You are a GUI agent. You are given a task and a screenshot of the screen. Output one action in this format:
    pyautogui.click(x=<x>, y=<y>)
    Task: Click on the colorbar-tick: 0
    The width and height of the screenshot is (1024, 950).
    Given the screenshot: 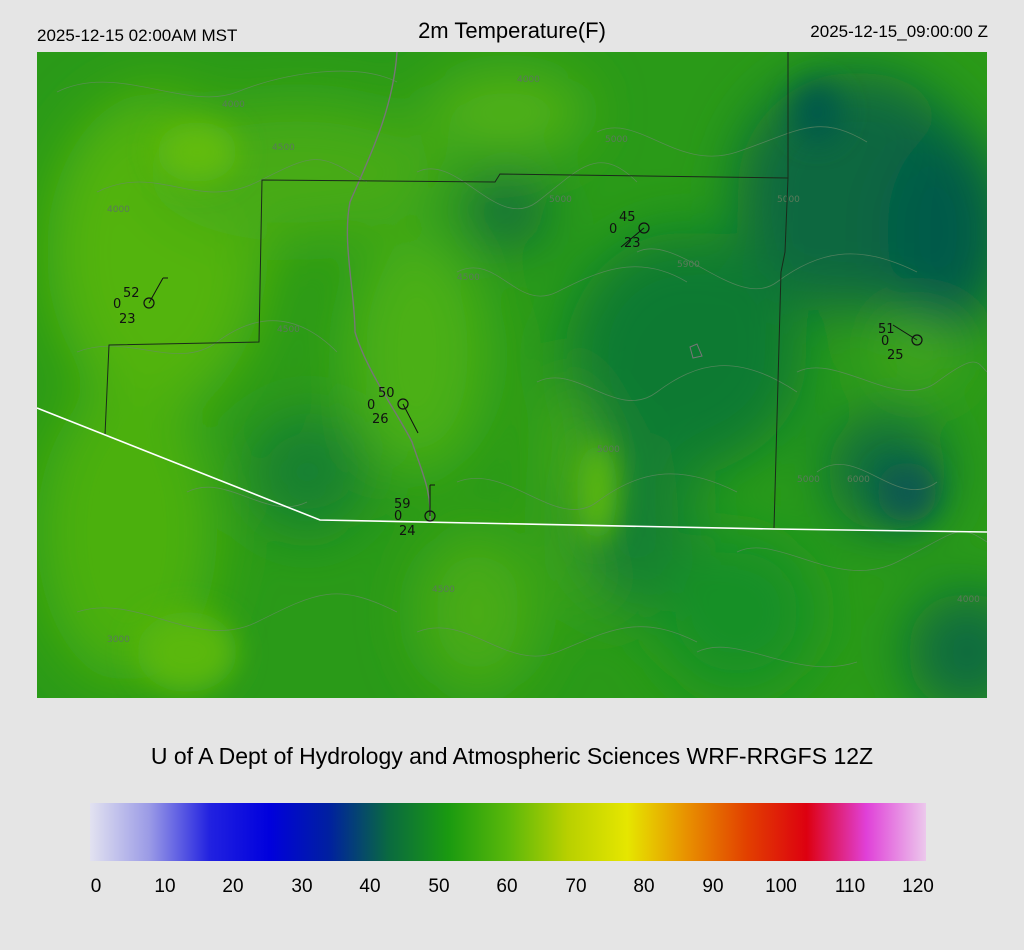 What is the action you would take?
    pyautogui.click(x=96, y=886)
    